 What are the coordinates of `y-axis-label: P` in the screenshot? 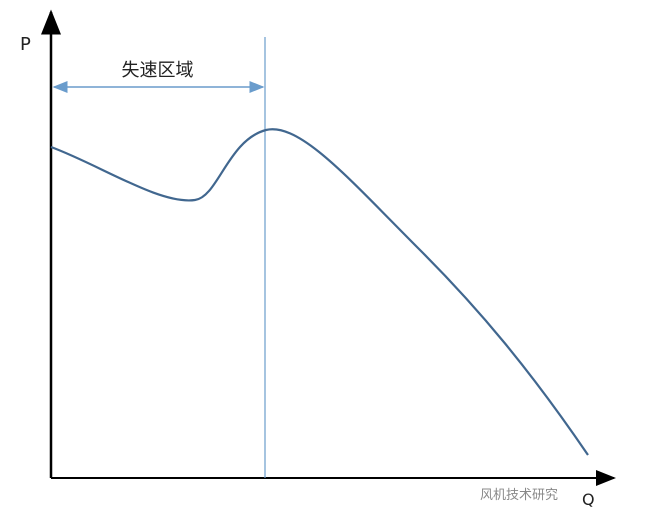 It's located at (25, 44).